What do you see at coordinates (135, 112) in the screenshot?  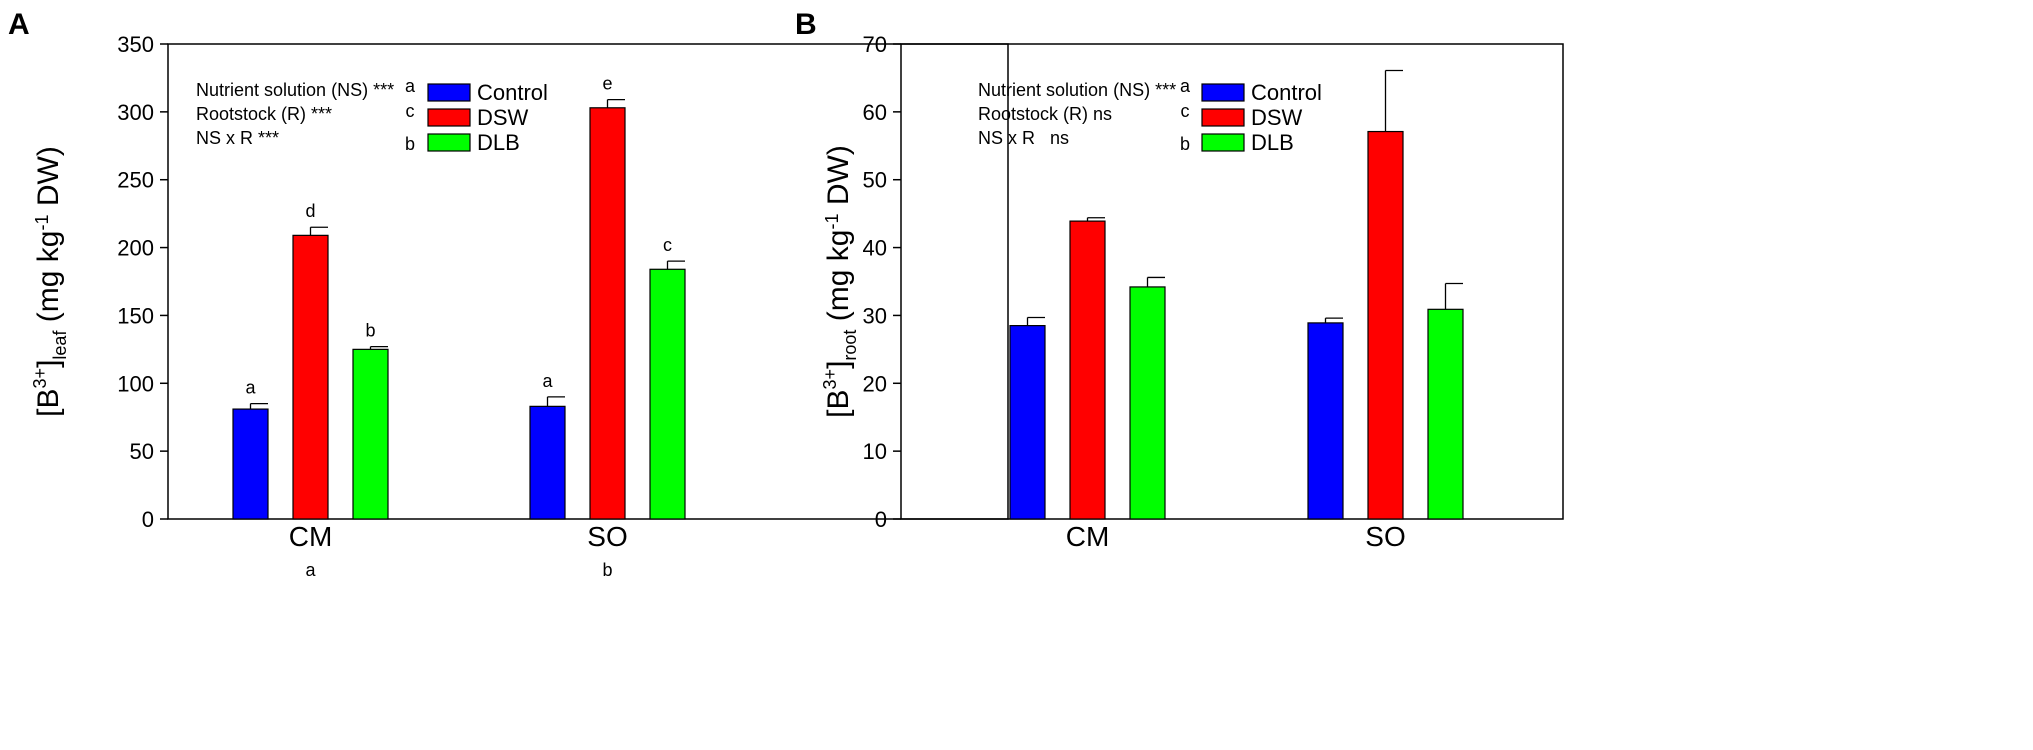 I see `y-tick-label: 300` at bounding box center [135, 112].